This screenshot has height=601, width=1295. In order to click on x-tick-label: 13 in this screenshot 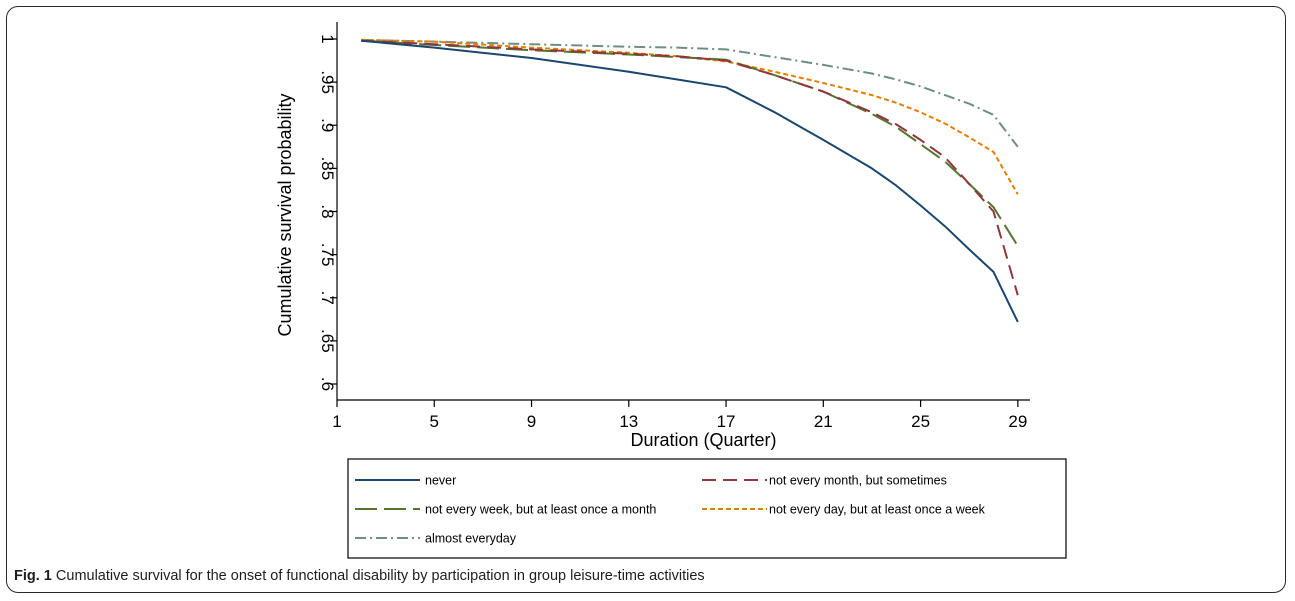, I will do `click(628, 421)`.